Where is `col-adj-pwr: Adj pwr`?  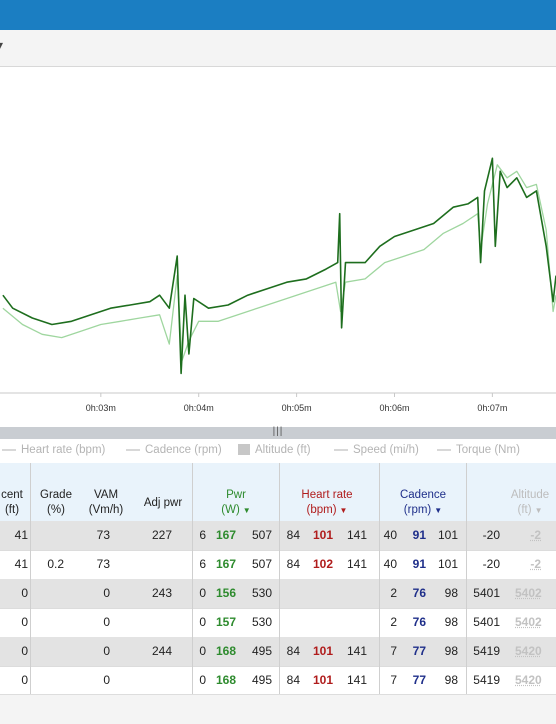 col-adj-pwr: Adj pwr is located at coordinates (163, 503).